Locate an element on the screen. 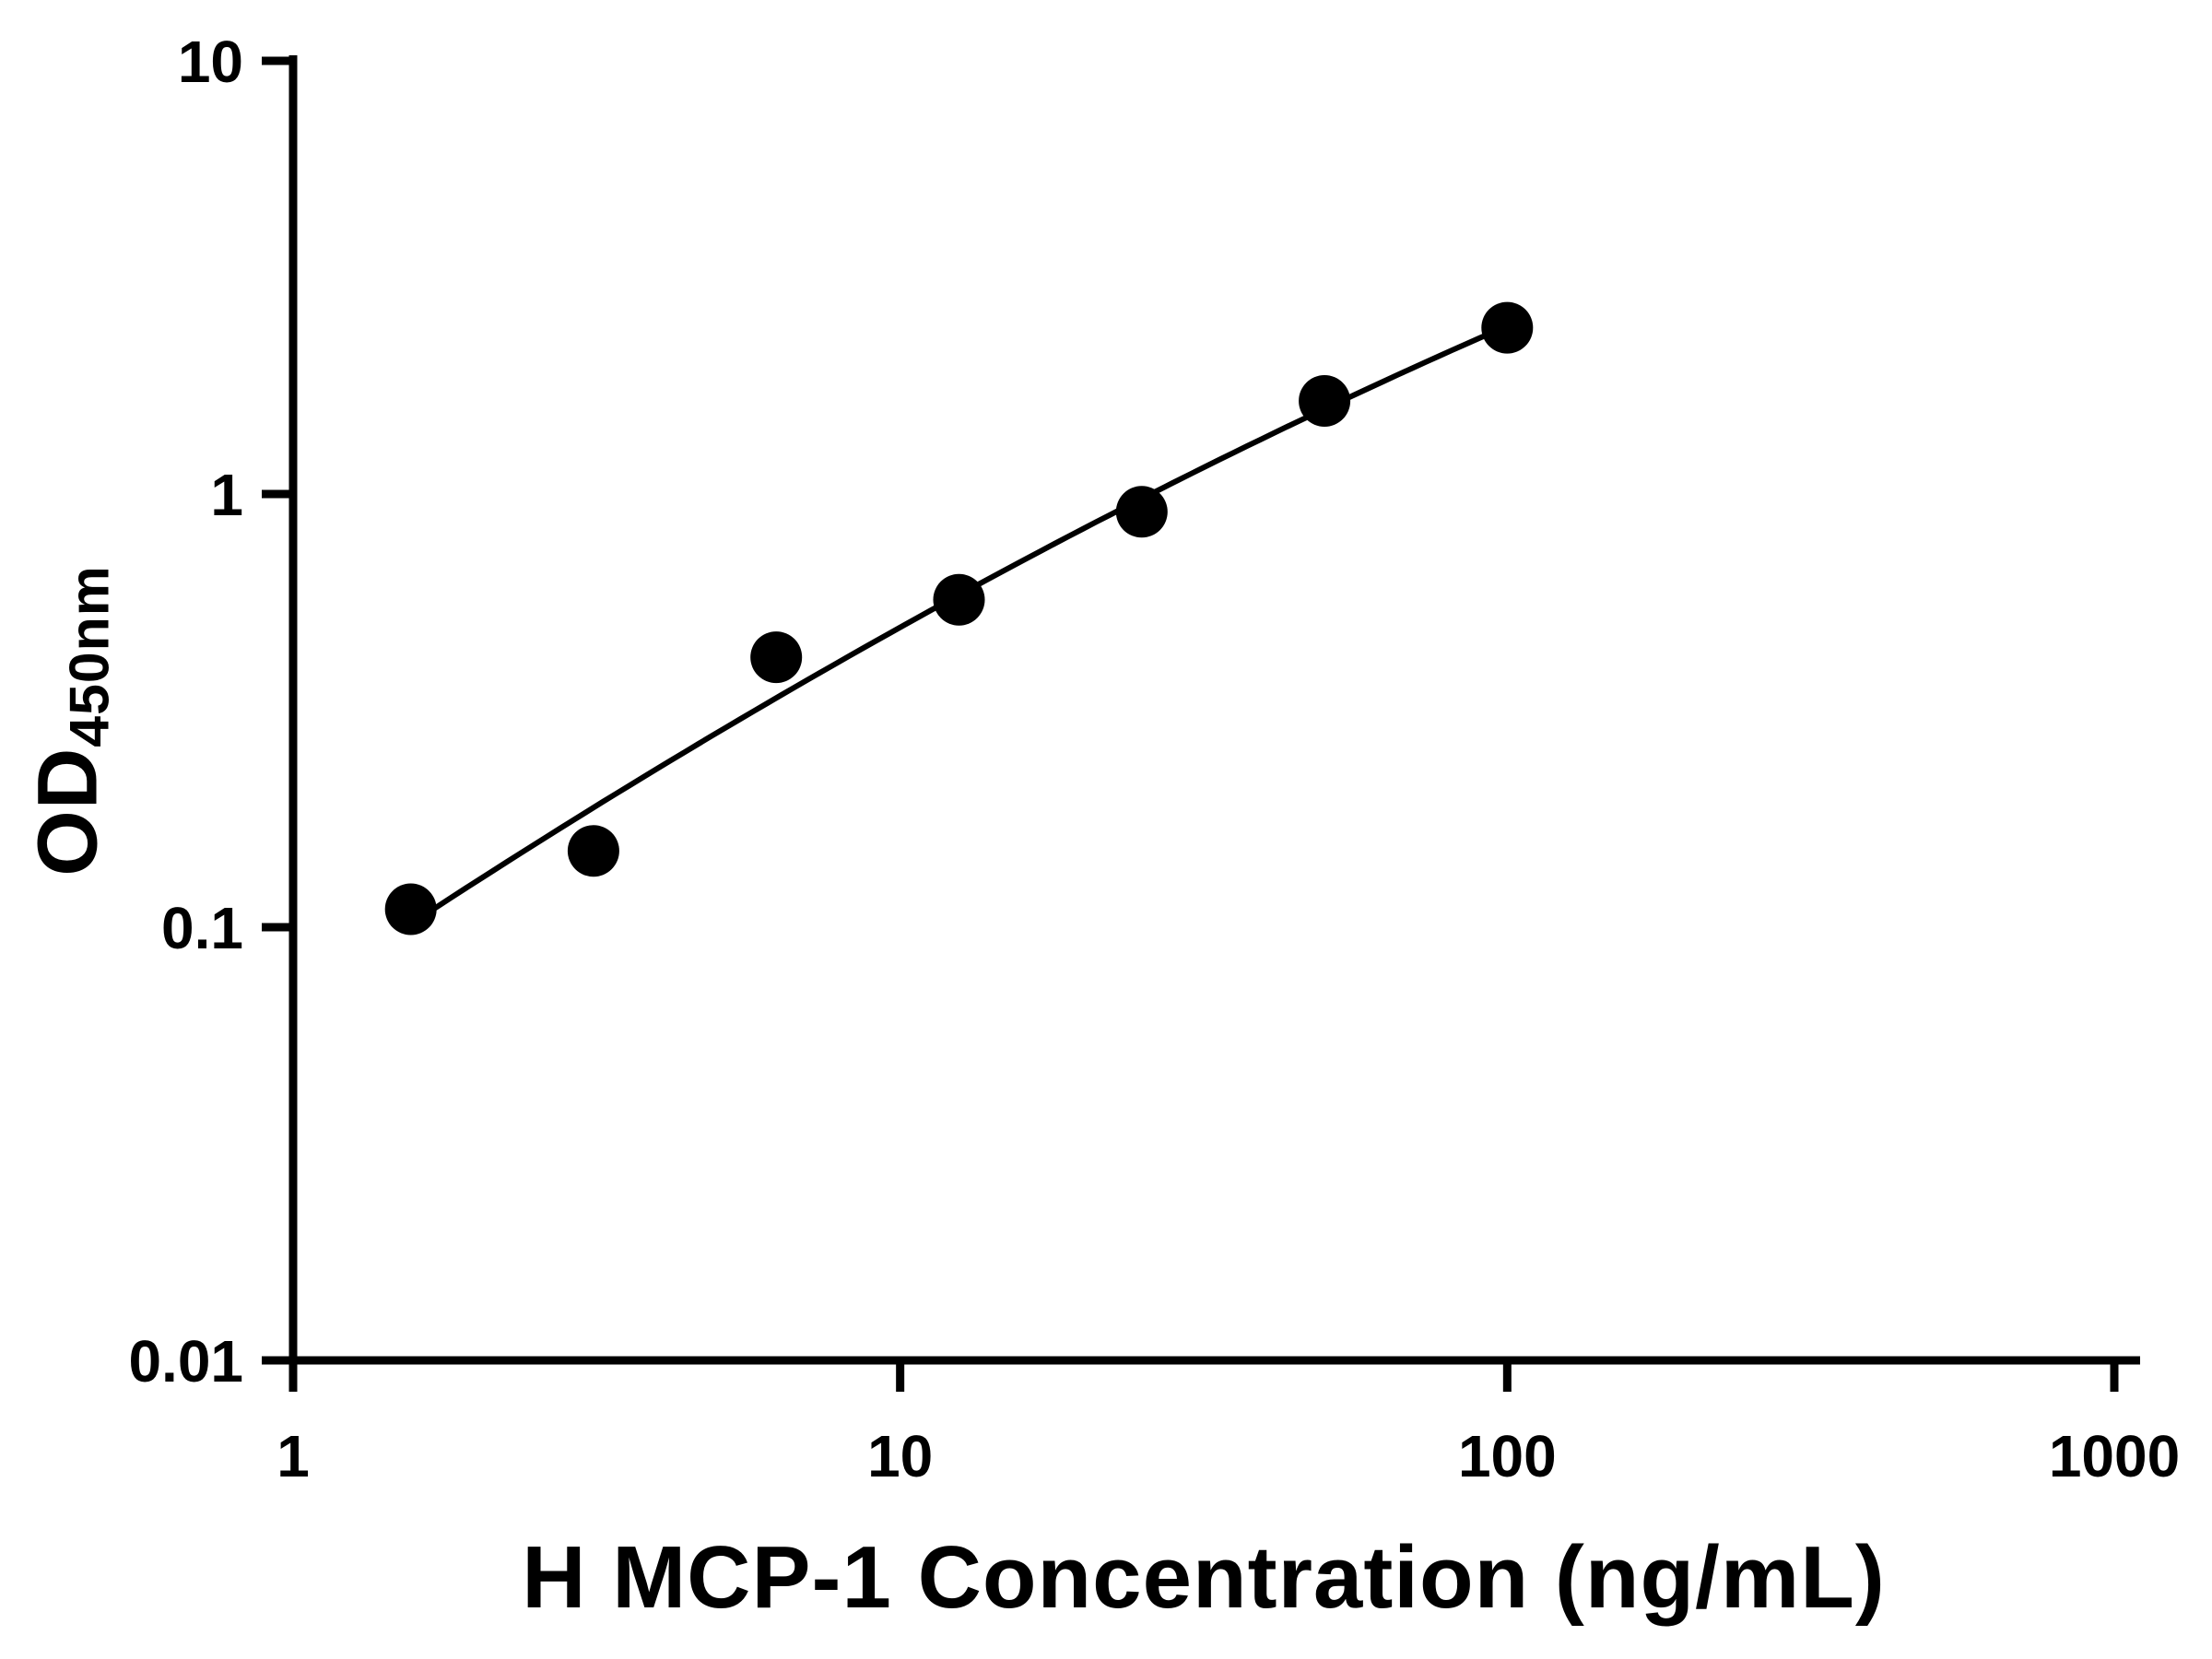 This screenshot has width=2212, height=1659. x-axis-title: H MCP-1 Concentration (ng/mL) is located at coordinates (1204, 1577).